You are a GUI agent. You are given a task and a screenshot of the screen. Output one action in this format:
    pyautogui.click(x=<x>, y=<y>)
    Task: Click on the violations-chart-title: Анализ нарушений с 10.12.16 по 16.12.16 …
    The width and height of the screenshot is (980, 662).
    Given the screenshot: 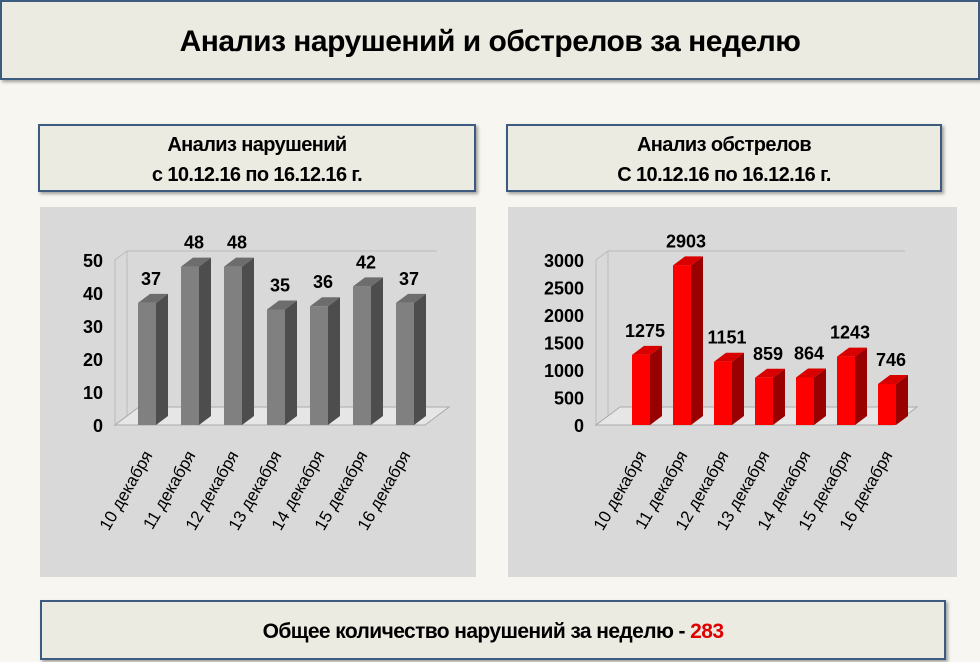 What is the action you would take?
    pyautogui.click(x=257, y=158)
    